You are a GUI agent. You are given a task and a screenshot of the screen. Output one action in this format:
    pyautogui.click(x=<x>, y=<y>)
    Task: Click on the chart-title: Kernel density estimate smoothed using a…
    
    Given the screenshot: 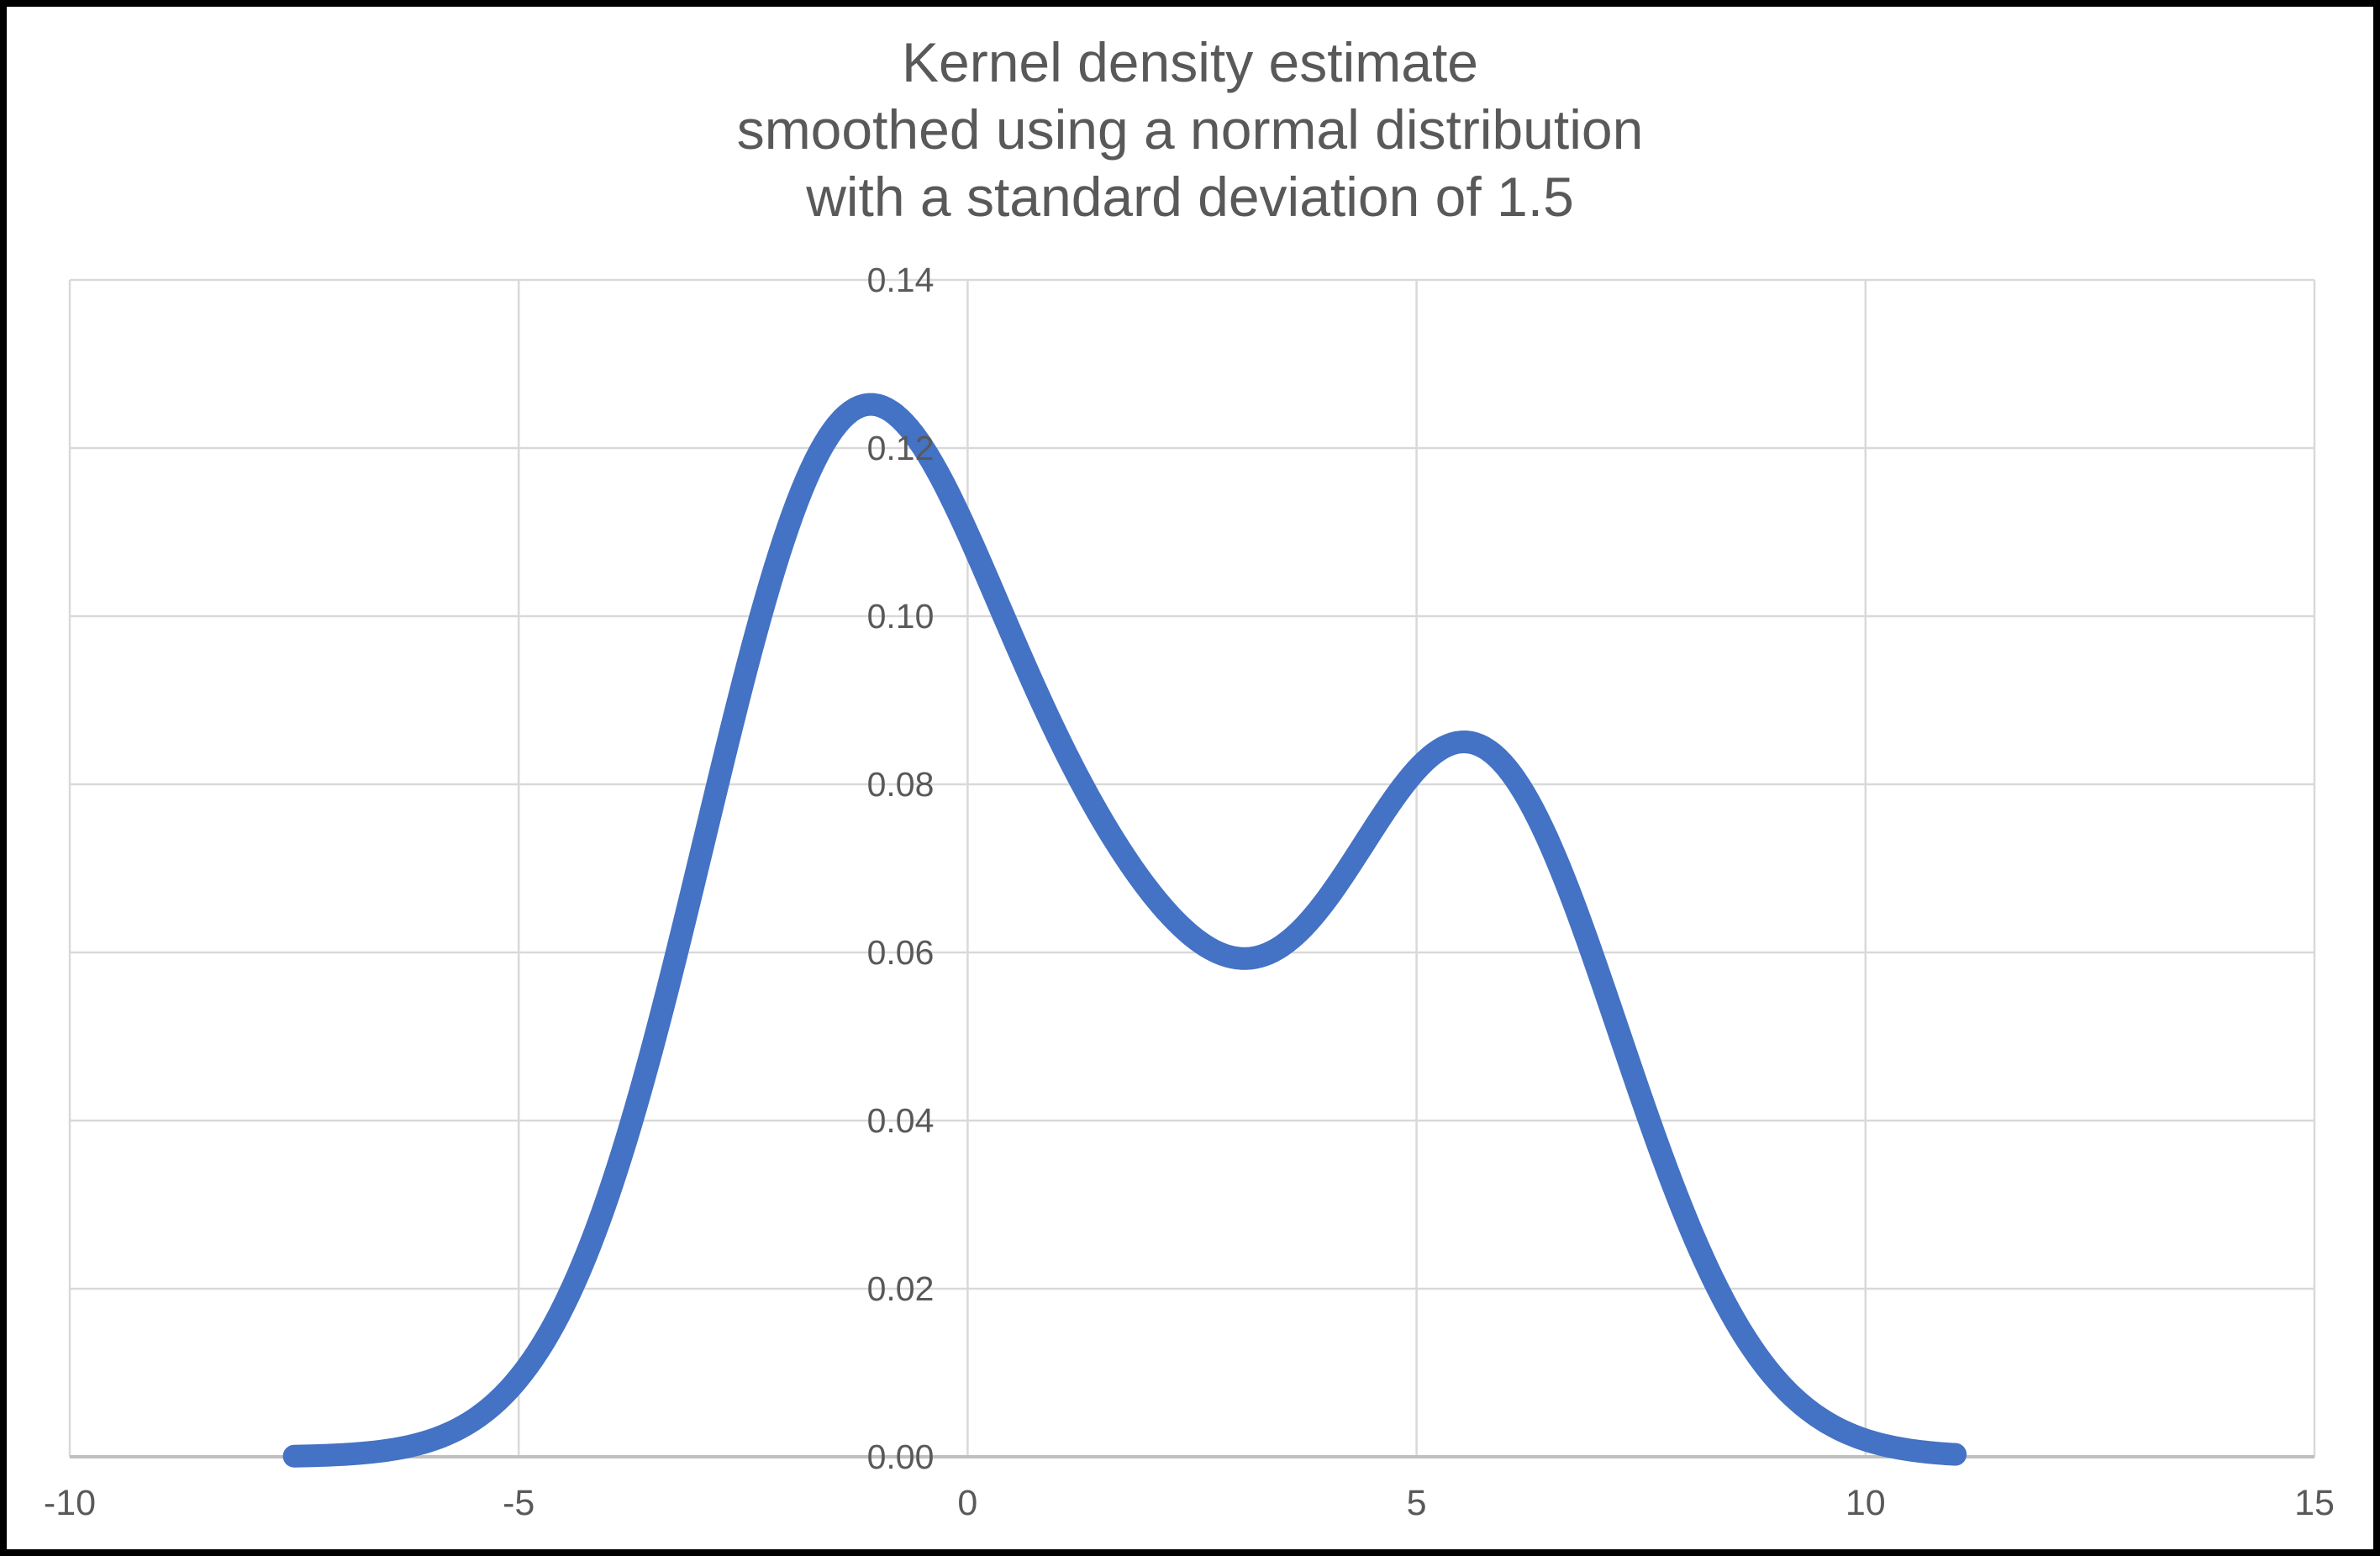 What is the action you would take?
    pyautogui.click(x=1190, y=129)
    